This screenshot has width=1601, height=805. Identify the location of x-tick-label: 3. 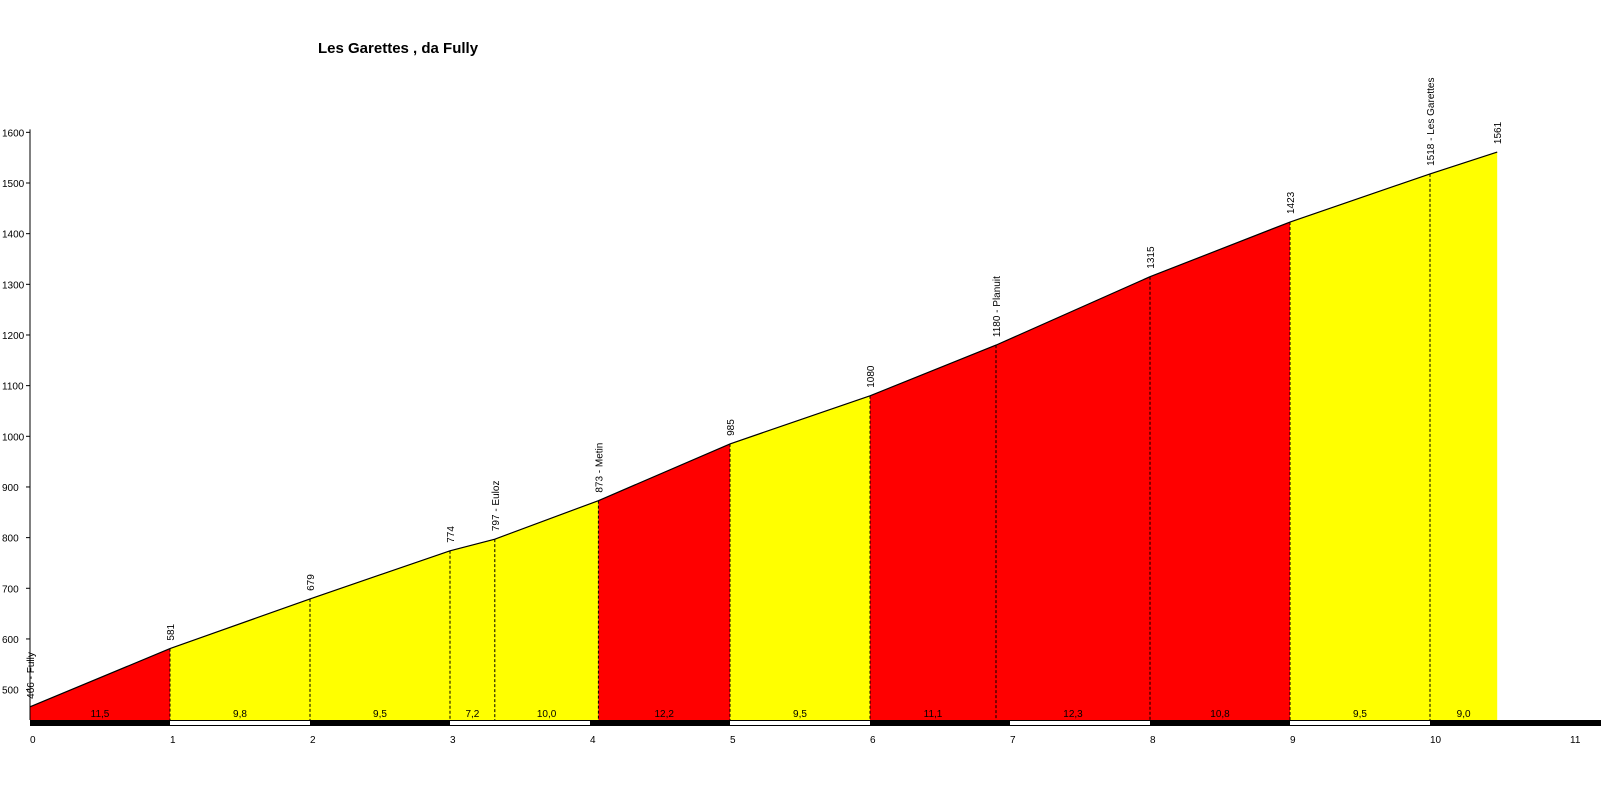
(453, 740).